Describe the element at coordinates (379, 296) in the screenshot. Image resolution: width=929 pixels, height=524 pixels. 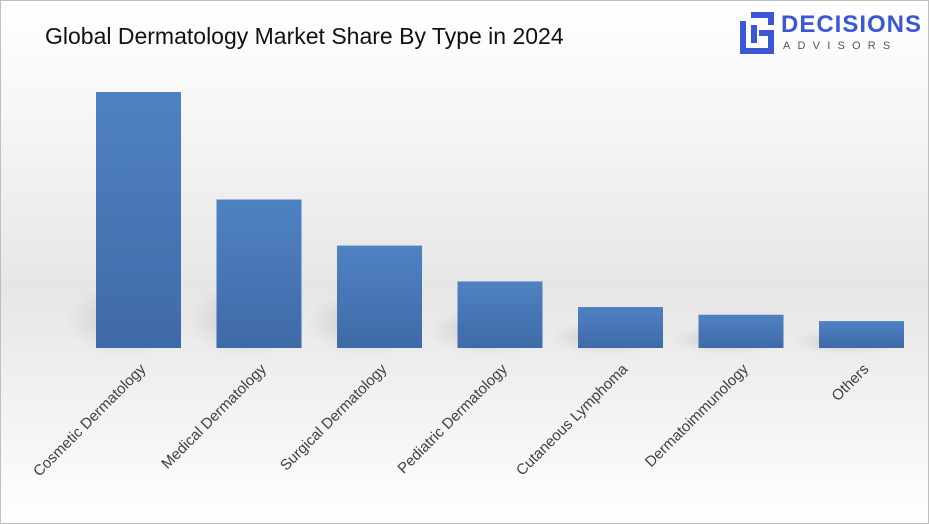
I see `bar-surgical-dermatology` at that location.